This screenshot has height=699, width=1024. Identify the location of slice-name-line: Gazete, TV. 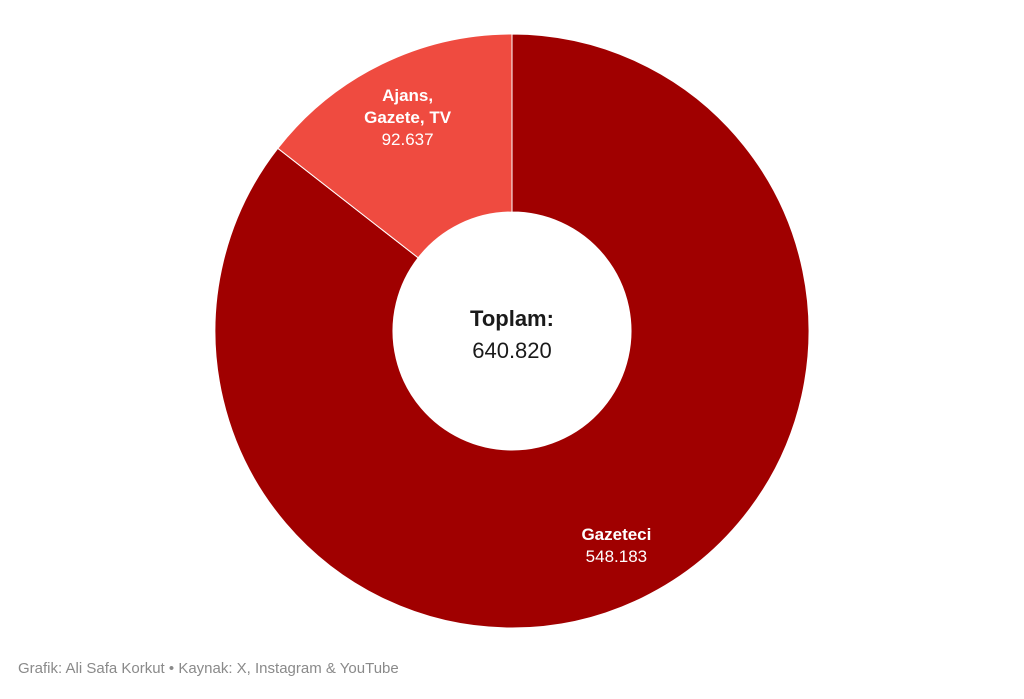
(408, 117).